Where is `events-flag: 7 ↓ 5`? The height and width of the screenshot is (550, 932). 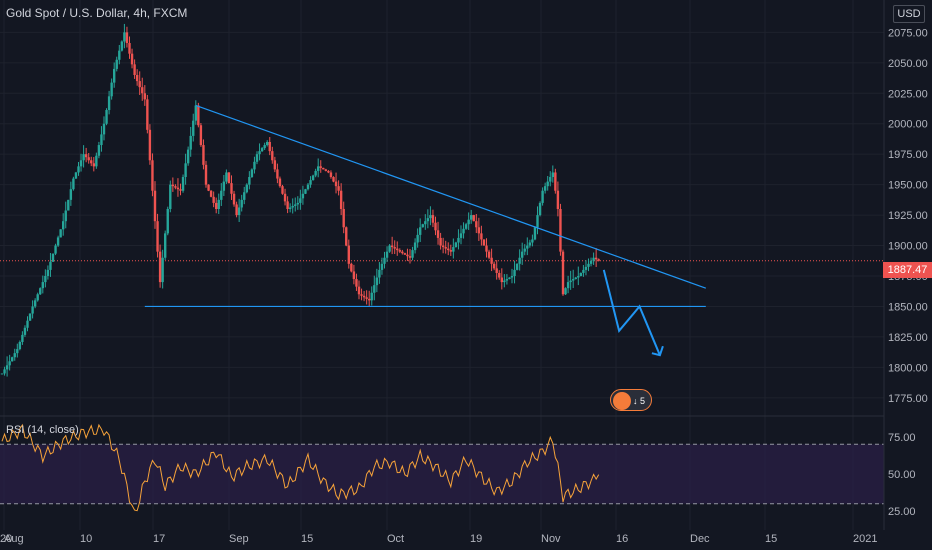 events-flag: 7 ↓ 5 is located at coordinates (631, 400).